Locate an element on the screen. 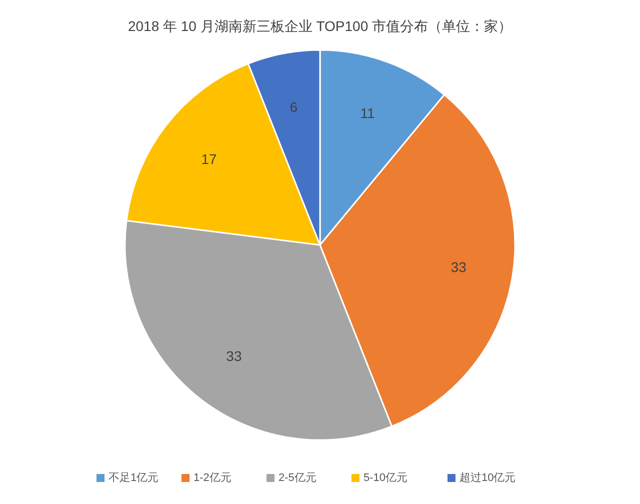 The height and width of the screenshot is (504, 640). legend-label: 2-5亿元 is located at coordinates (297, 478).